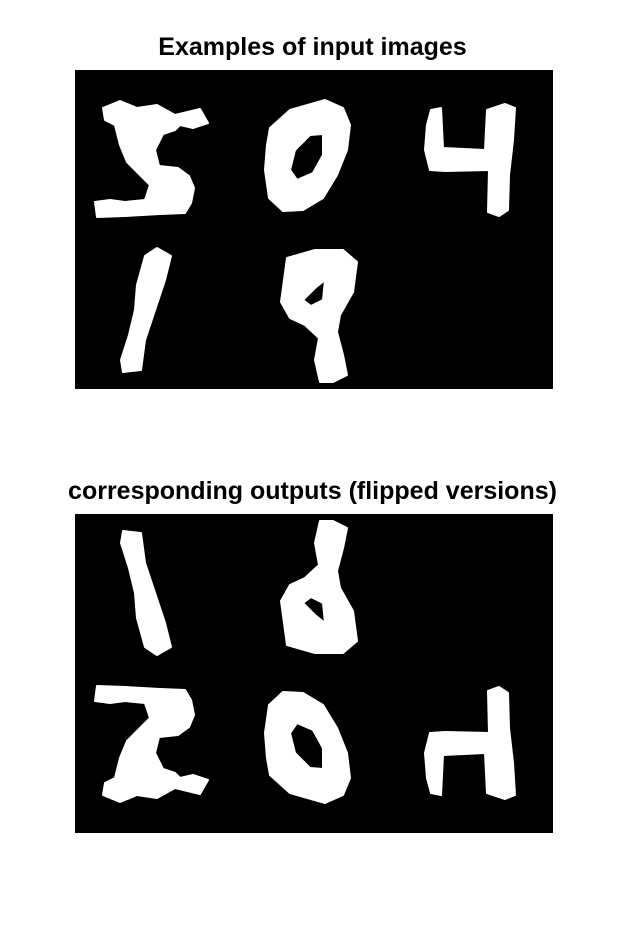 The image size is (625, 931). I want to click on output-digit-9-flipped, so click(319, 587).